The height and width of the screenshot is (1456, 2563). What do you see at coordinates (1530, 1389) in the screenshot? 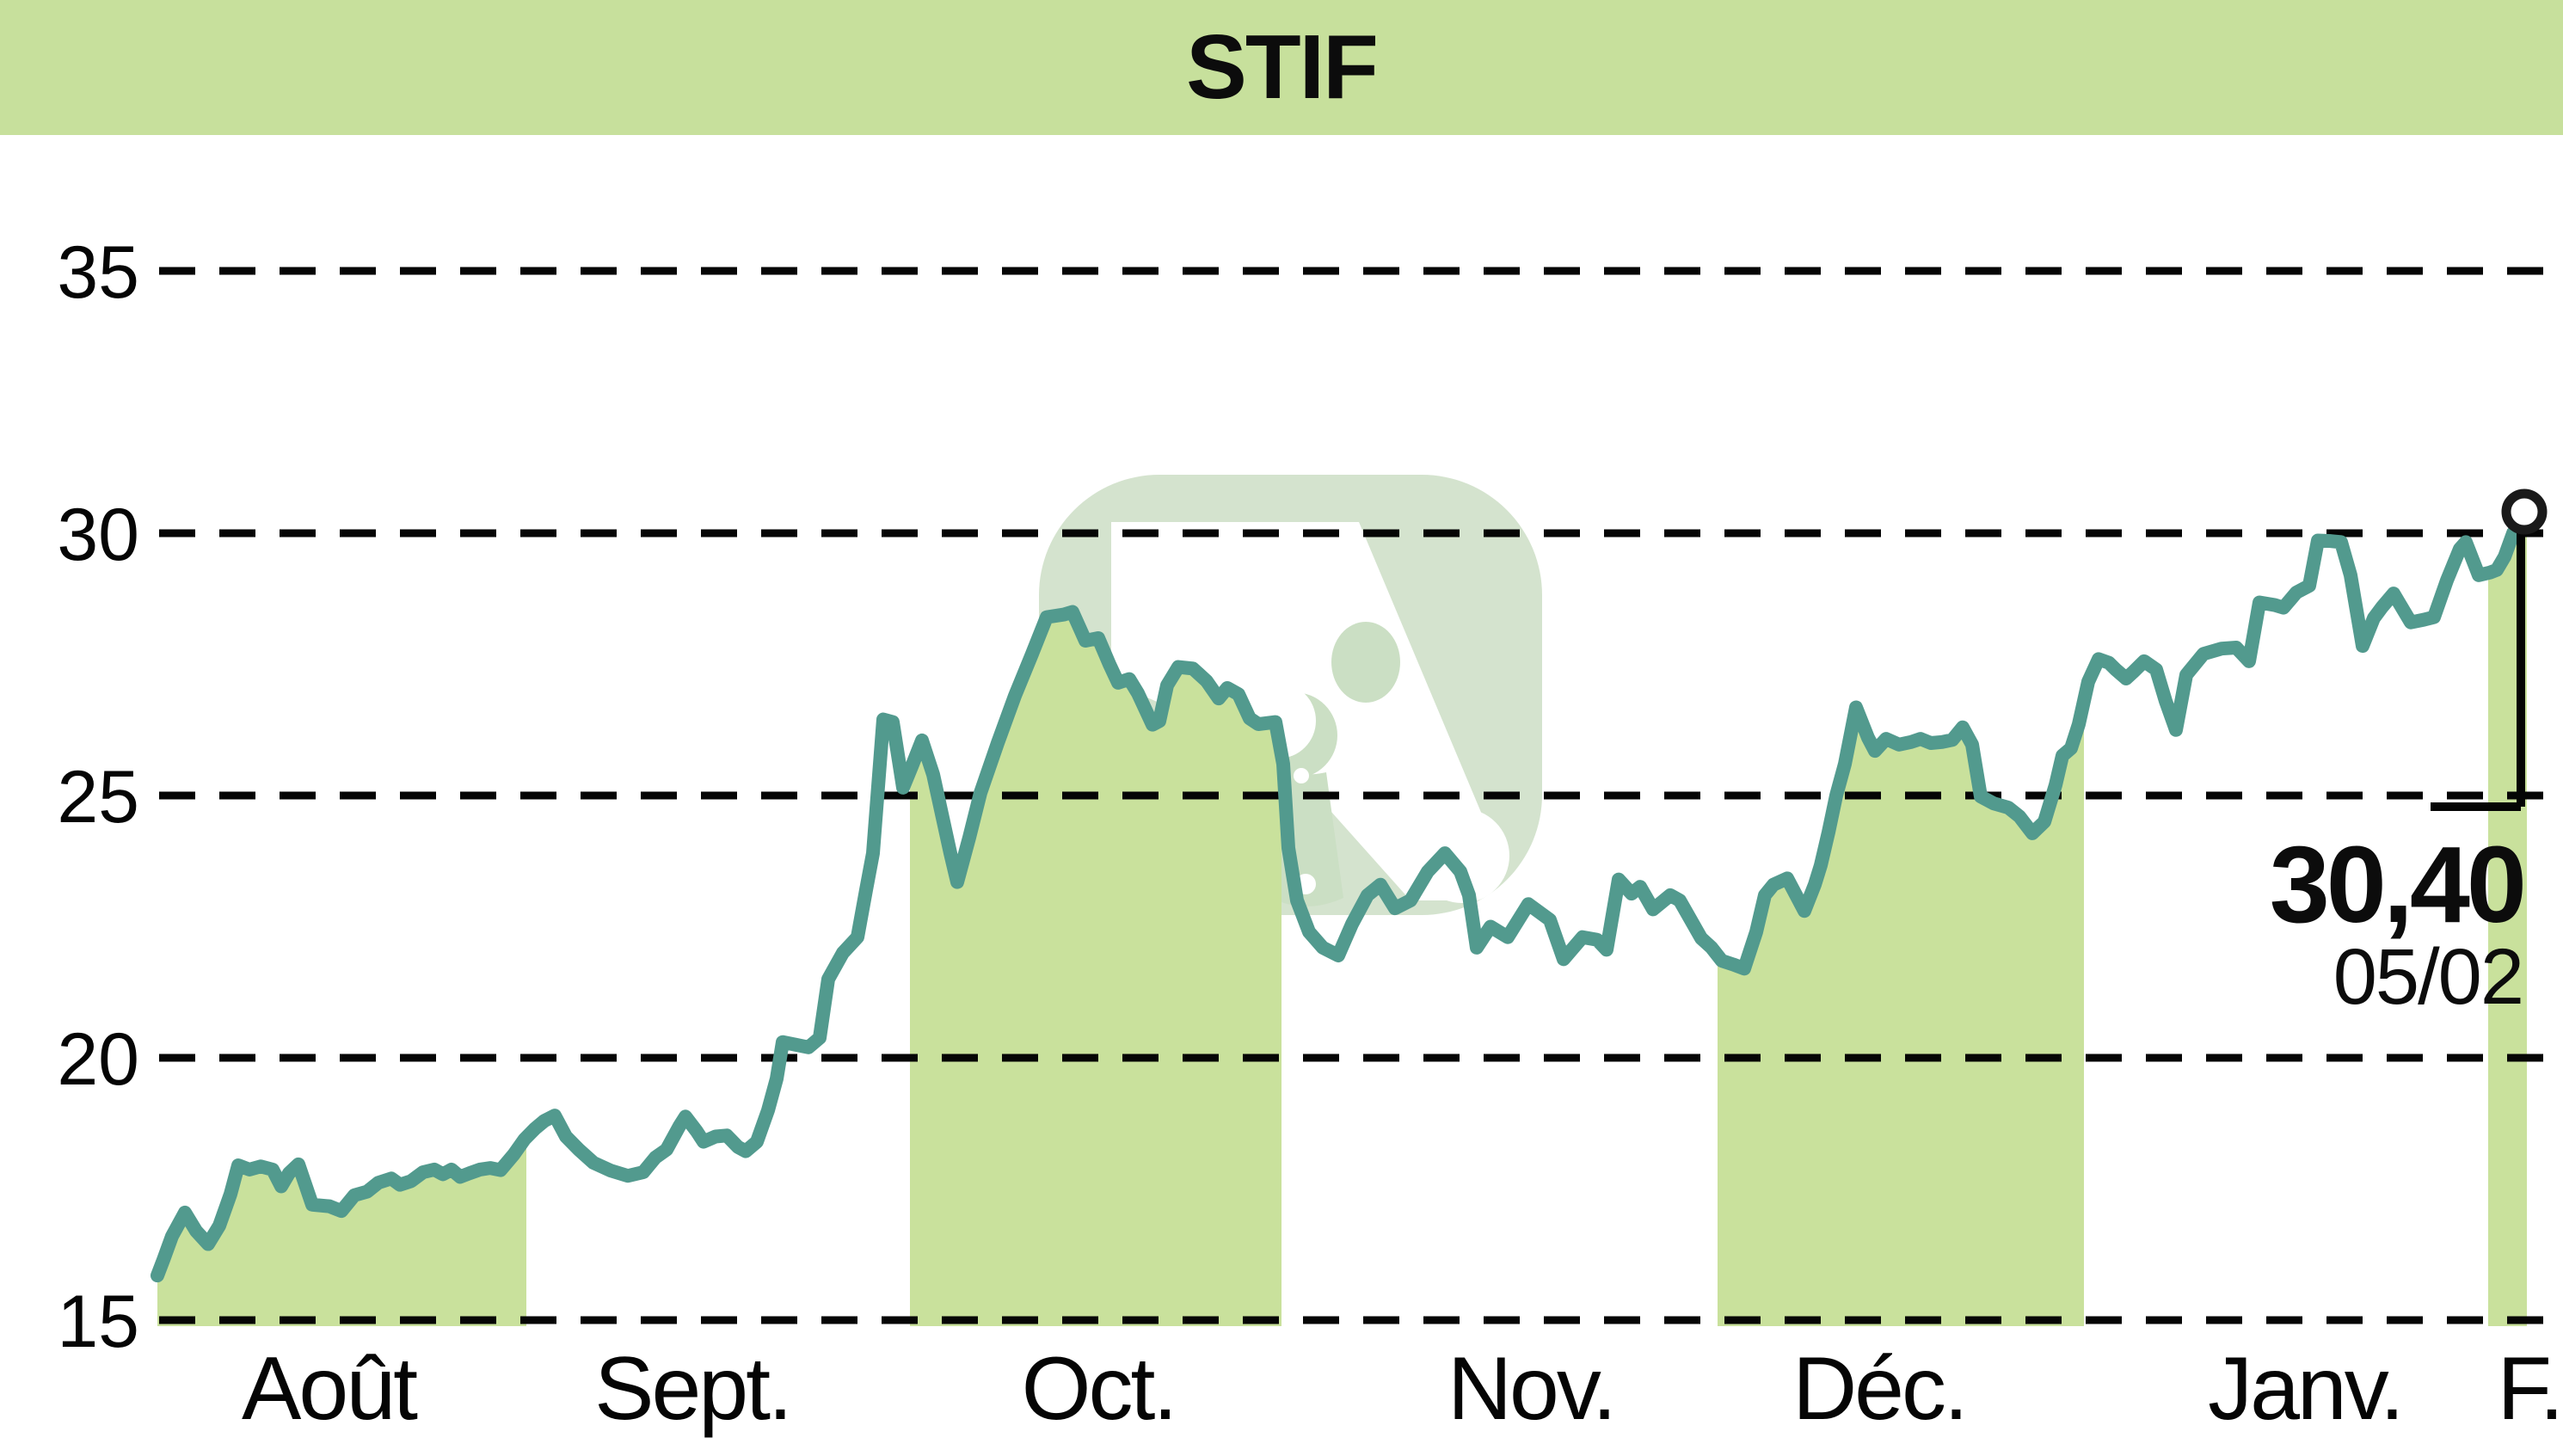
I see `x-axis-label: Nov.` at bounding box center [1530, 1389].